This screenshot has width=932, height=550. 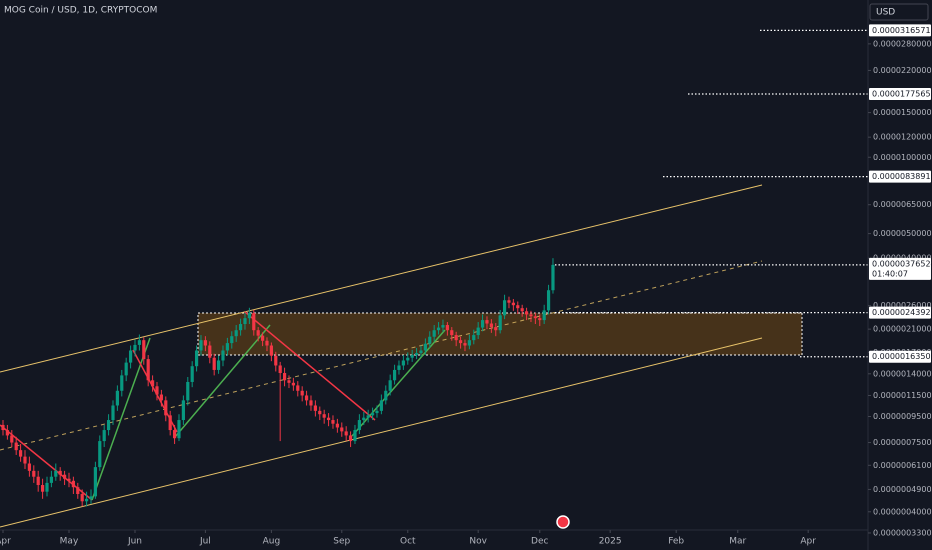 I want to click on level-label: 0.00003165711, so click(x=902, y=30).